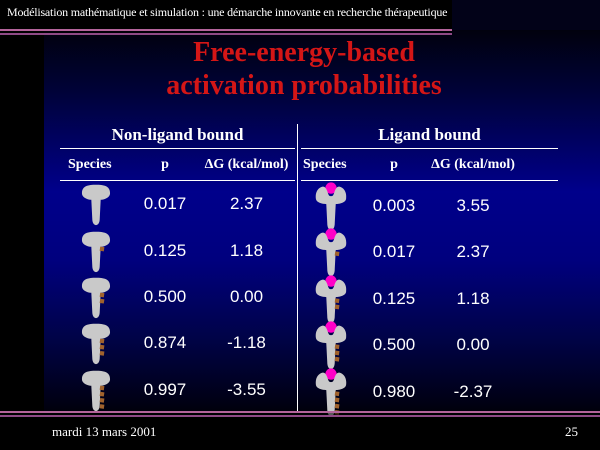 The image size is (600, 450). I want to click on delta-g-value: 3.55, so click(473, 205).